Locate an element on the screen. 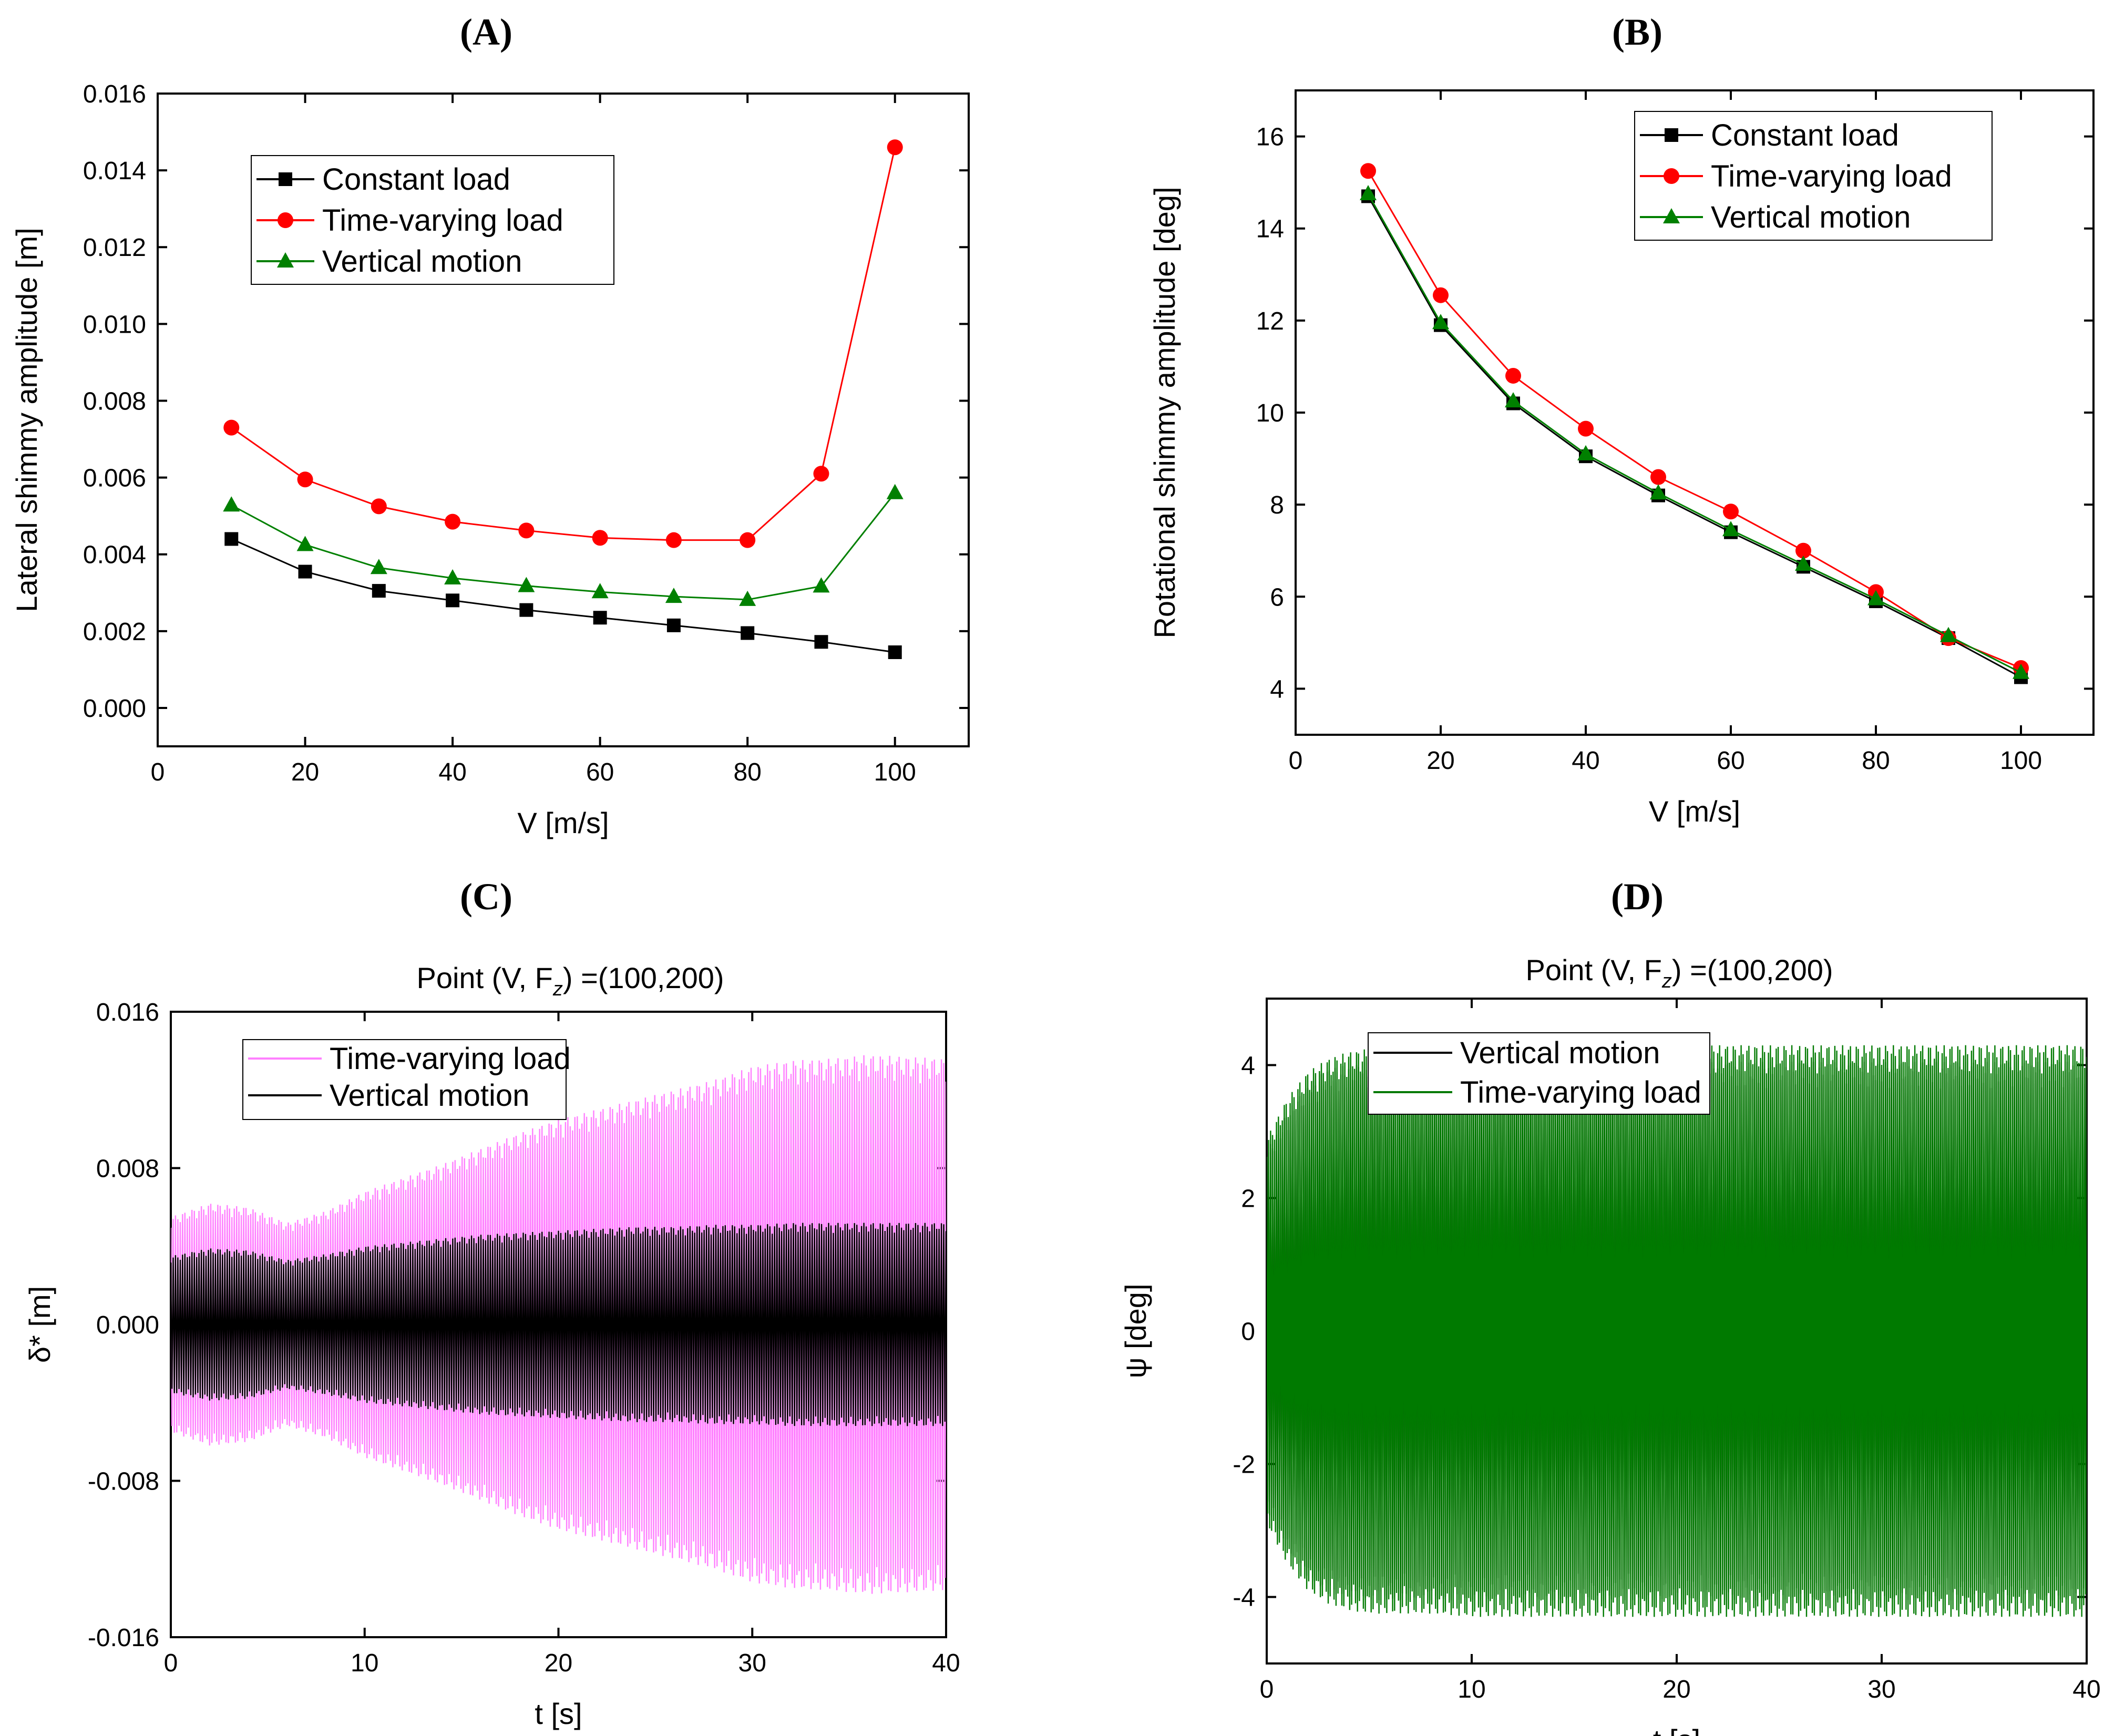 The width and height of the screenshot is (2104, 1736). y-tick-label: 0.008 is located at coordinates (127, 1169).